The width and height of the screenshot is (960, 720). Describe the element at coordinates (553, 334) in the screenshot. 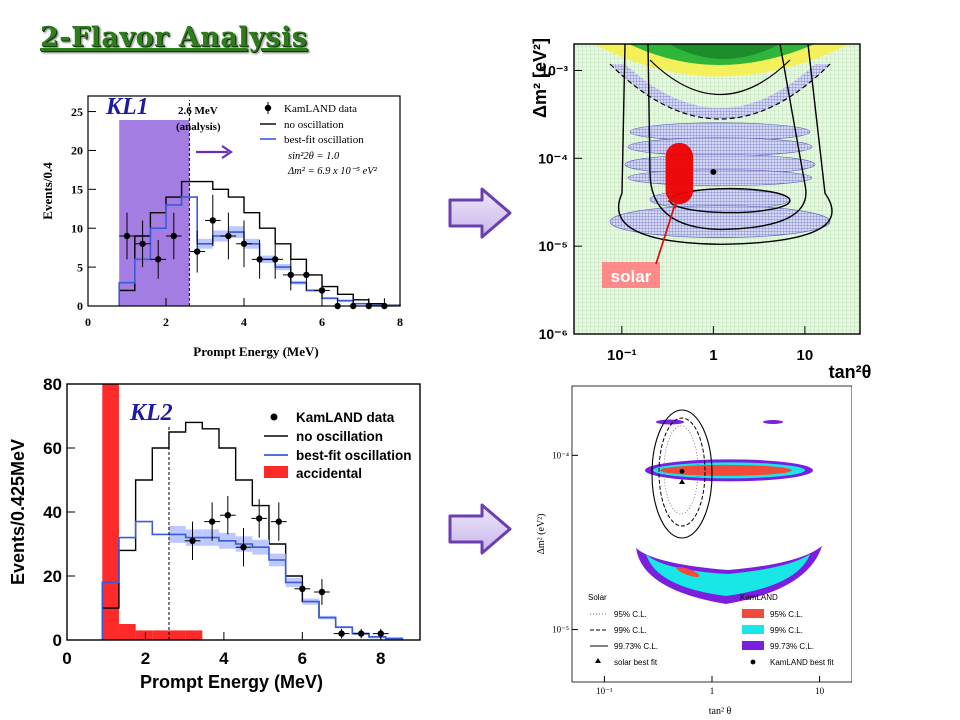

I see `y-tick-label: 10⁻⁶` at that location.